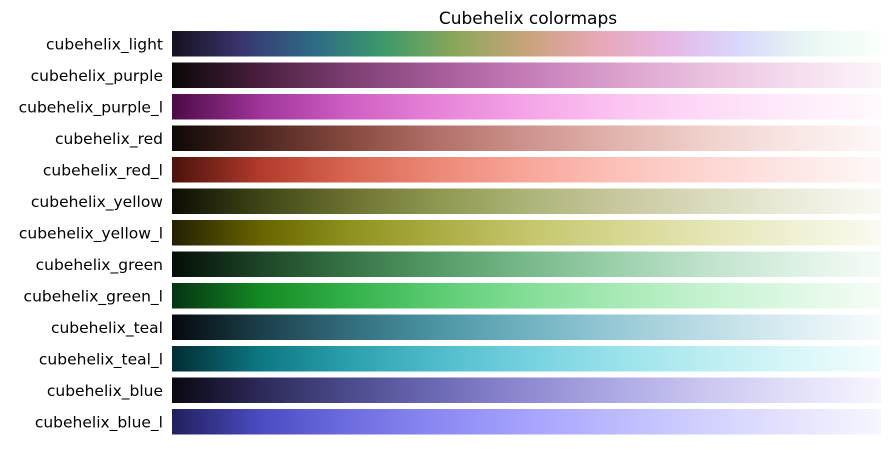 This screenshot has height=469, width=893. Describe the element at coordinates (526, 201) in the screenshot. I see `colormap-bar-cubehelix-yellow` at that location.